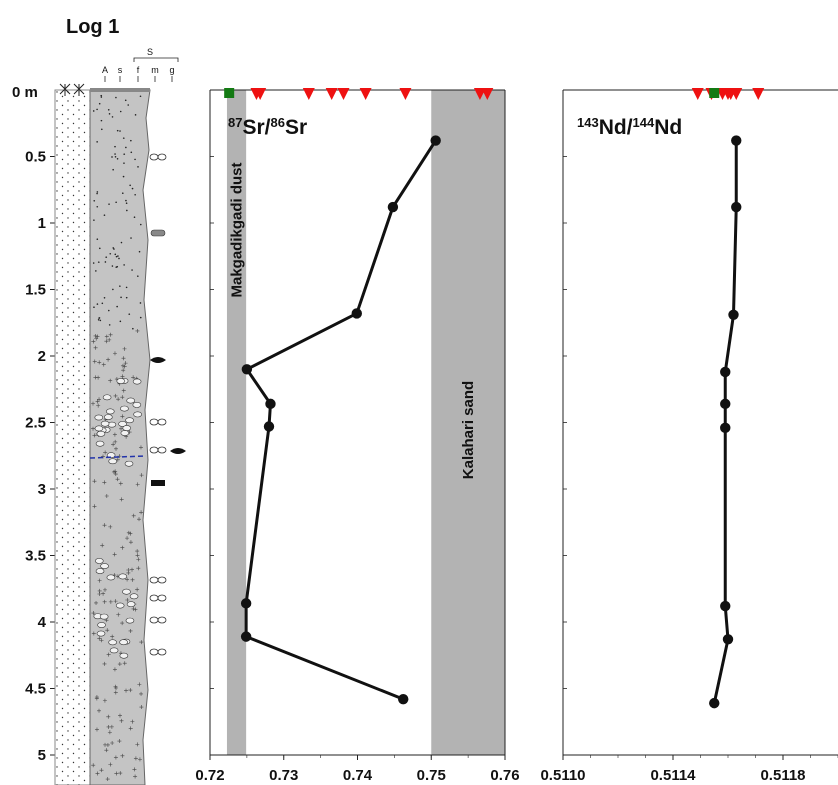  I want to click on x-tick-label: 0.5118, so click(782, 775).